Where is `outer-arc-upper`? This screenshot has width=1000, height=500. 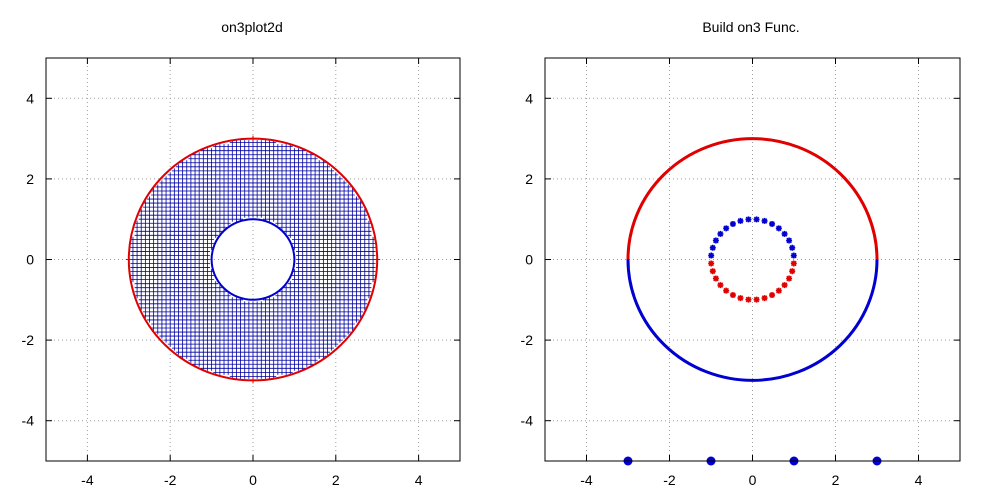 outer-arc-upper is located at coordinates (752, 198).